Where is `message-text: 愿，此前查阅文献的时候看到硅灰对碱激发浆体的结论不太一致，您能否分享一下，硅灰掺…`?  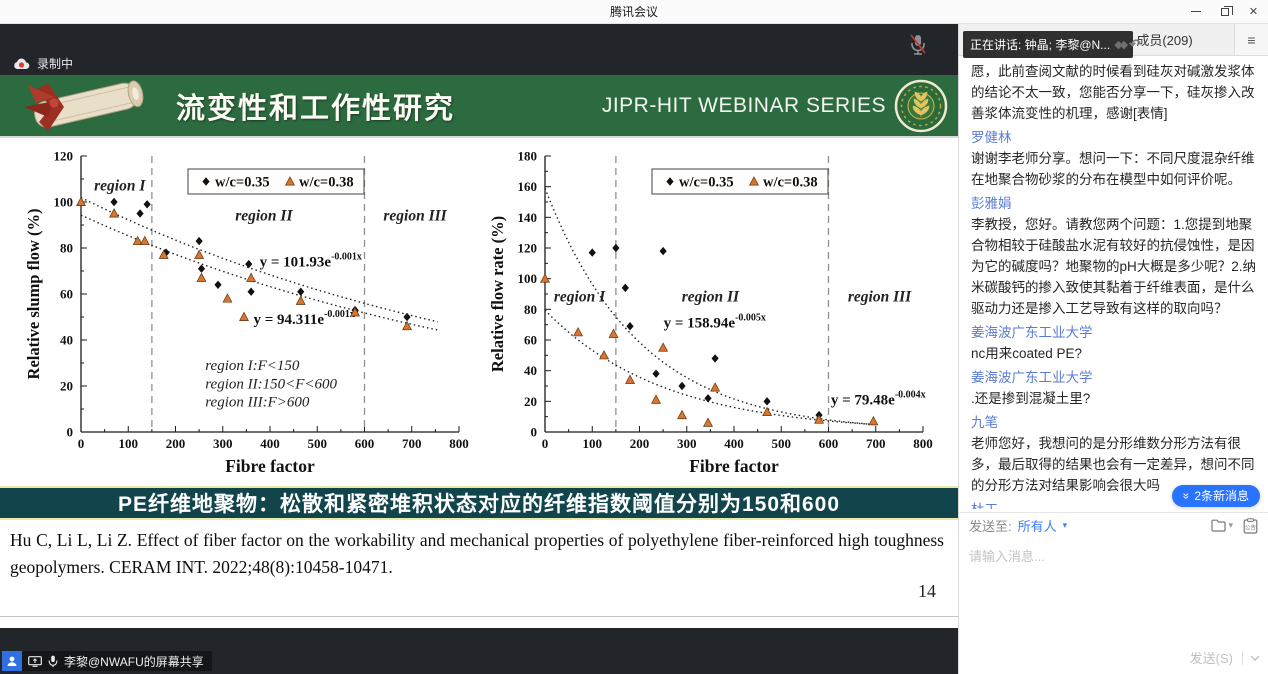
message-text: 愿，此前查阅文献的时候看到硅灰对碱激发浆体的结论不太一致，您能否分享一下，硅灰掺… is located at coordinates (1113, 92).